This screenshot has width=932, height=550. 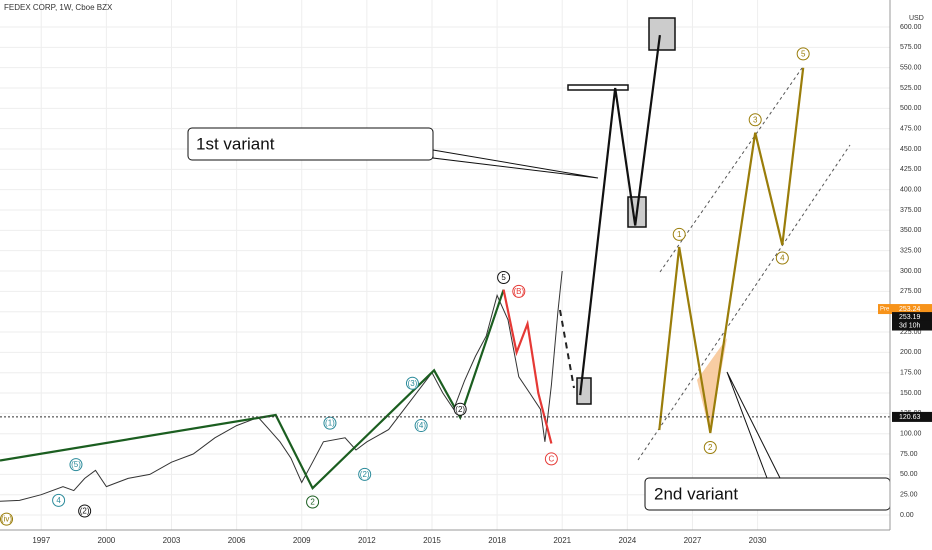 I want to click on wave-label: (B), so click(x=518, y=291).